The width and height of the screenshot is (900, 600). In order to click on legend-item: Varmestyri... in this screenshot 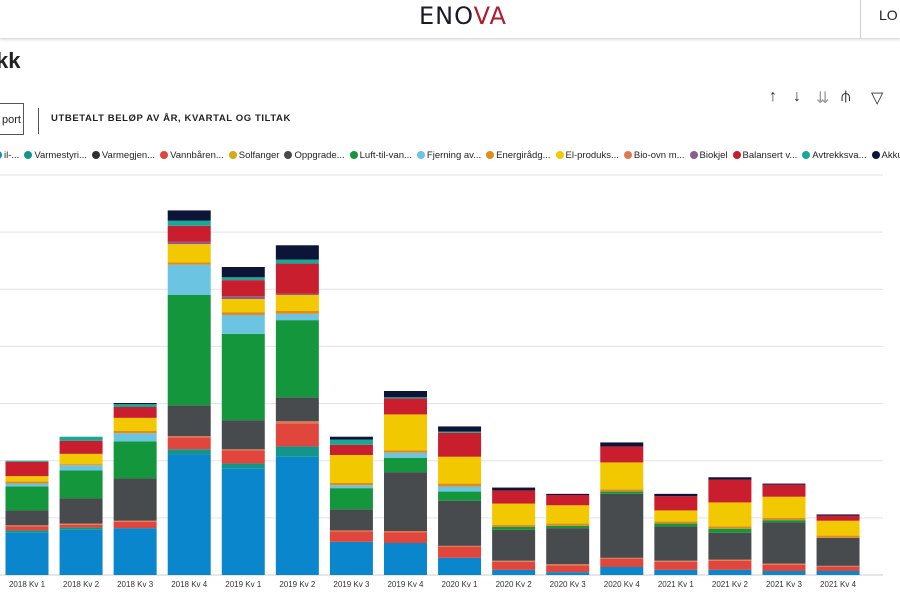, I will do `click(55, 155)`.